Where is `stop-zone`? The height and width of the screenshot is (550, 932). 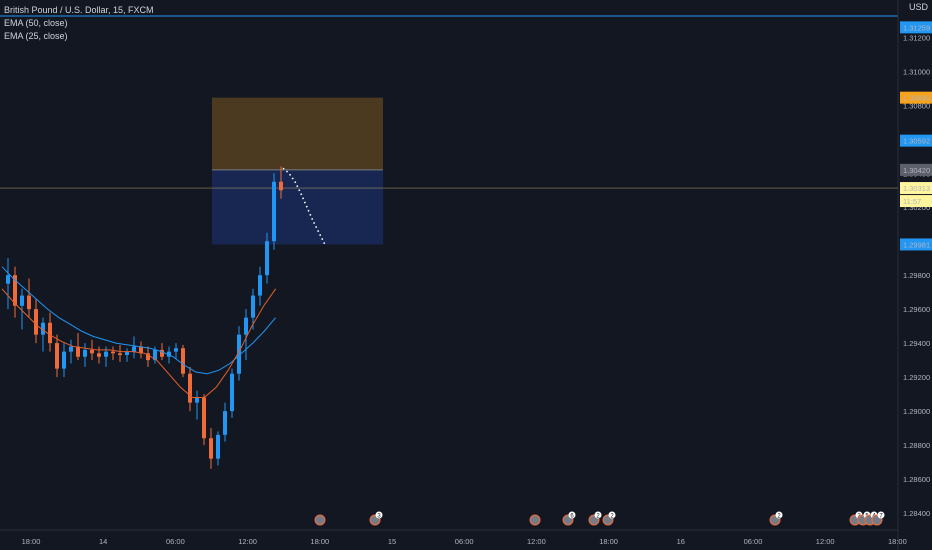
stop-zone is located at coordinates (297, 207).